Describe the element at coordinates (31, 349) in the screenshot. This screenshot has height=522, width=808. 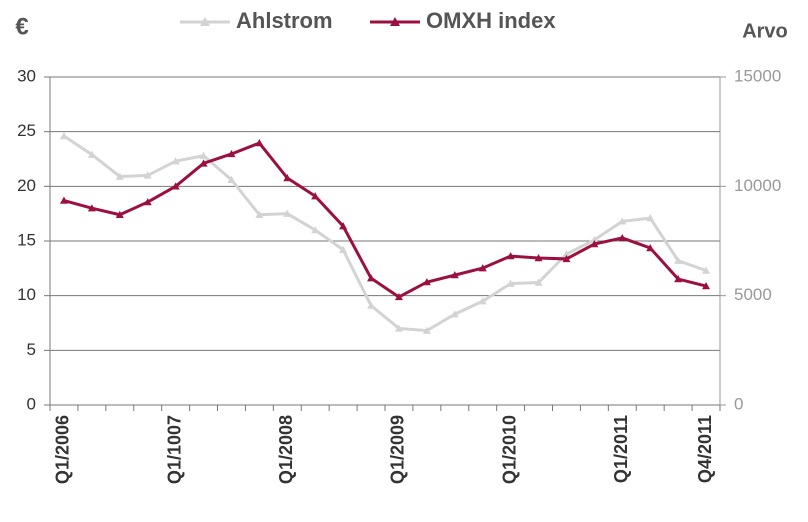
I see `y-tick-label: 5` at that location.